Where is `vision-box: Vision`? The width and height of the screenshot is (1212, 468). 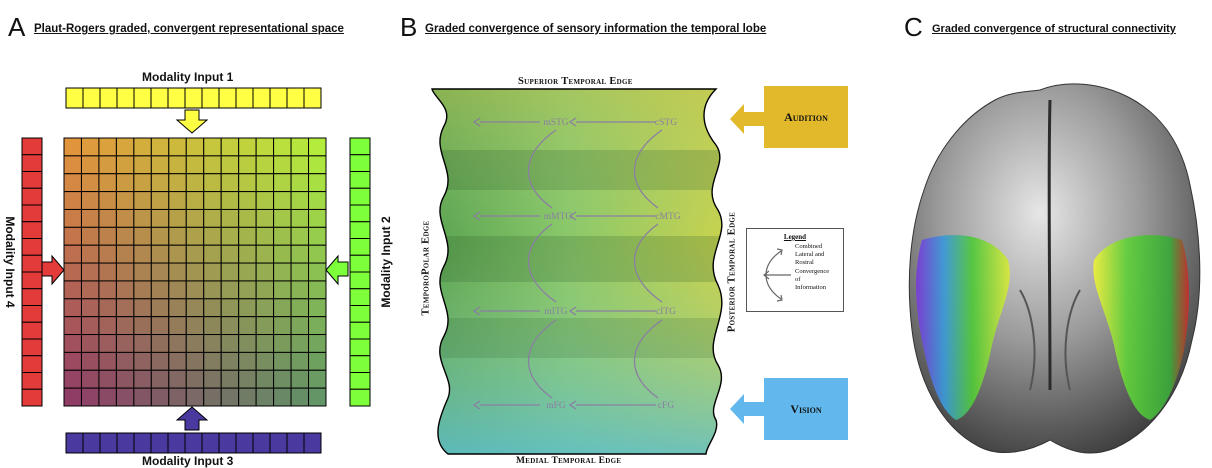
vision-box: Vision is located at coordinates (806, 409).